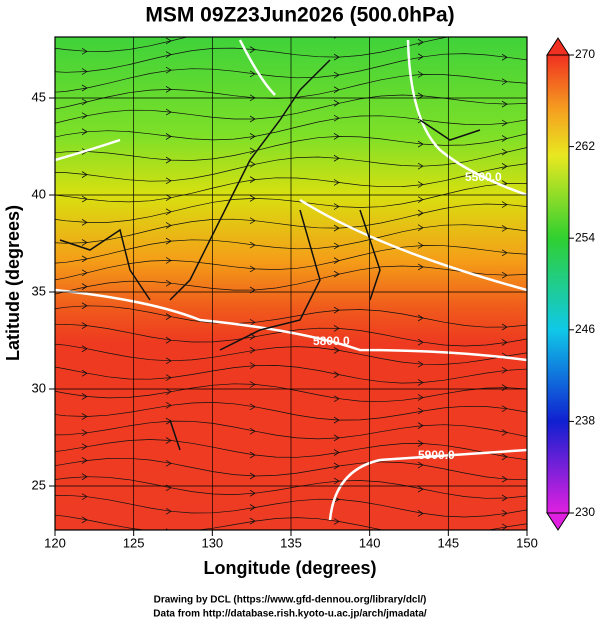 This screenshot has width=599, height=625. What do you see at coordinates (585, 512) in the screenshot?
I see `colorbar-tick-label: 230` at bounding box center [585, 512].